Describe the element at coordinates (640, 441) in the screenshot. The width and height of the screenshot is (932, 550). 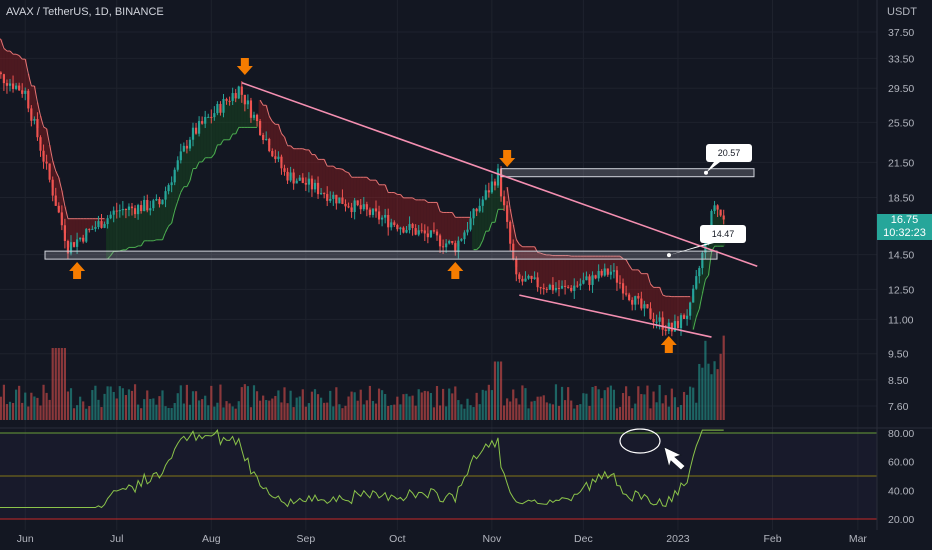
I see `rsi-highlight-circle` at that location.